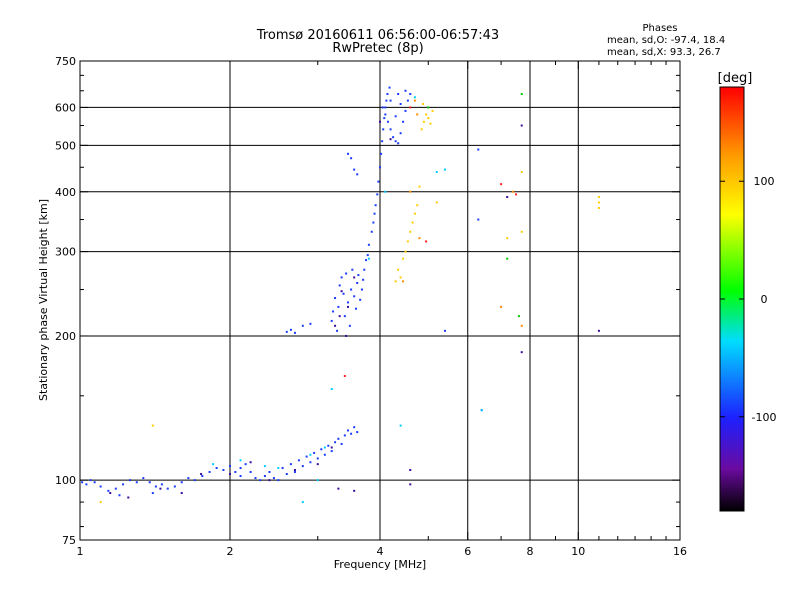 The image size is (800, 604). Describe the element at coordinates (65, 192) in the screenshot. I see `y-tick-label: 400` at that location.